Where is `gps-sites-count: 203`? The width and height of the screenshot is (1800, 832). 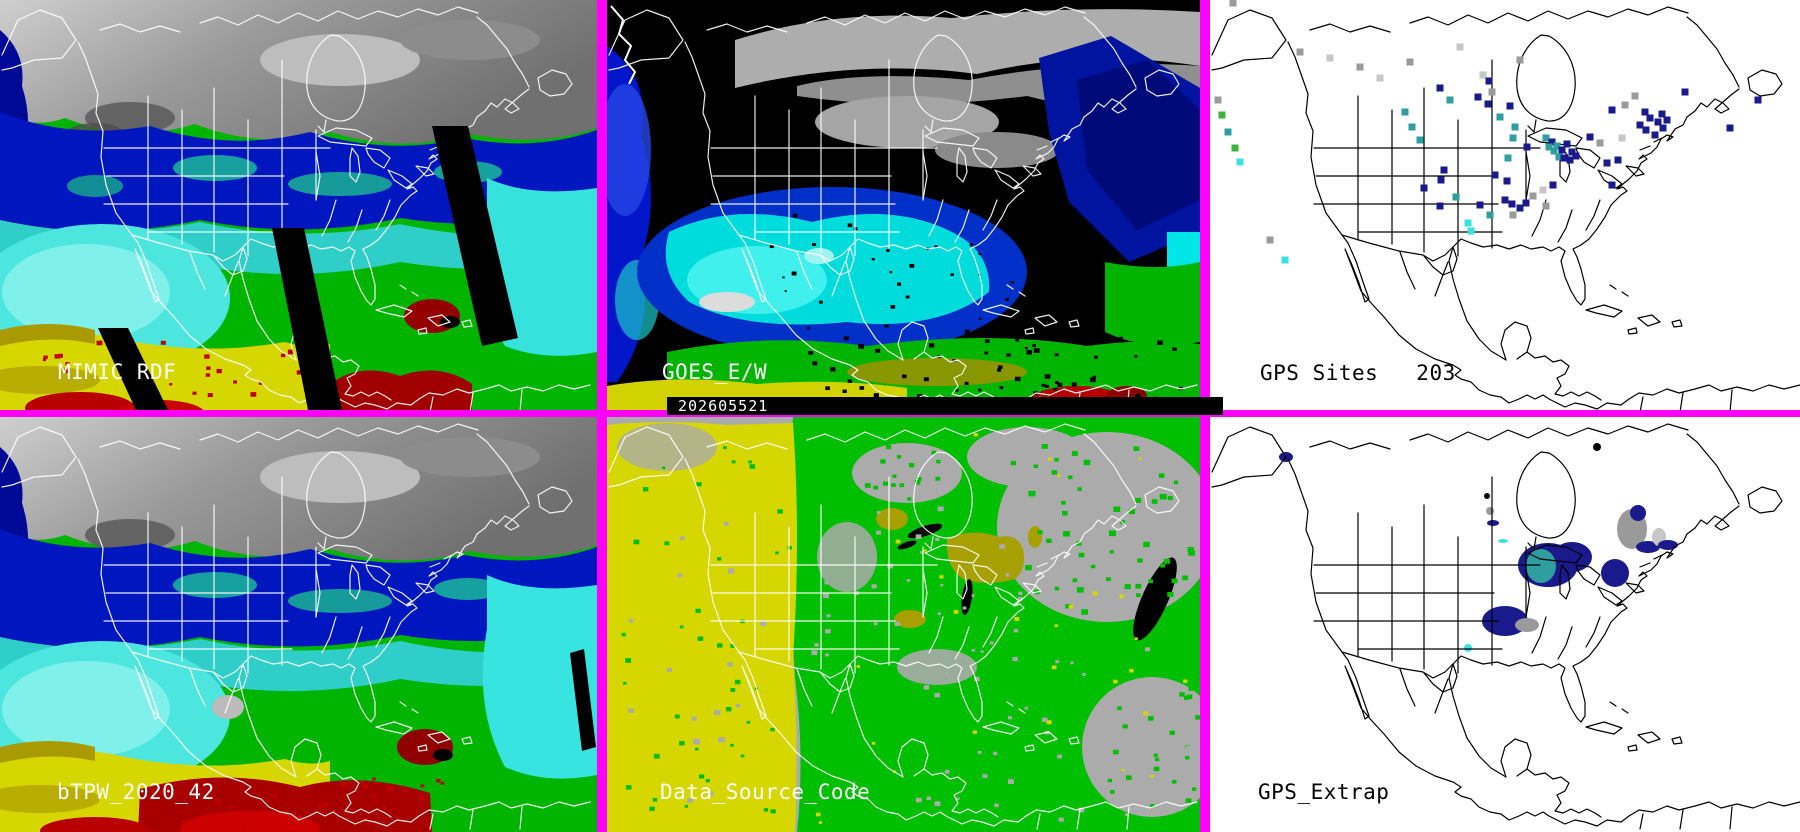
gps-sites-count: 203 is located at coordinates (1436, 373).